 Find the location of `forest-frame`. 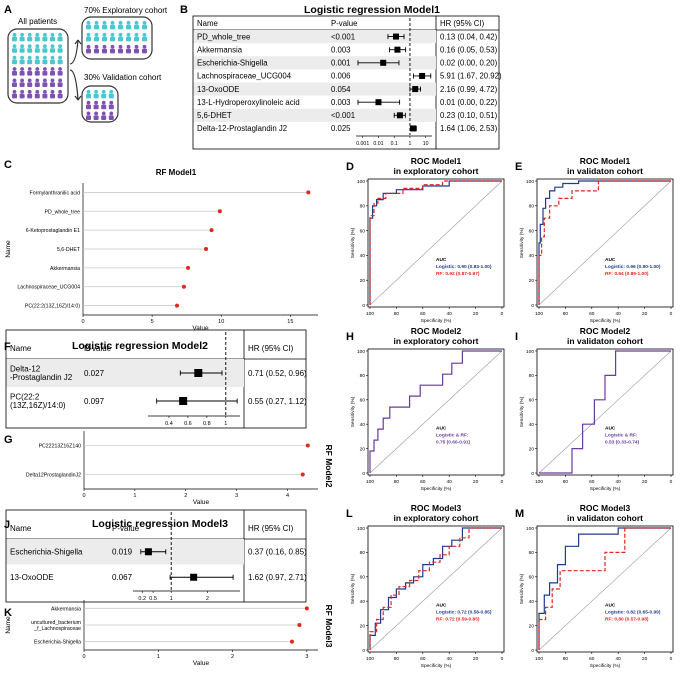

forest-frame is located at coordinates (156, 556).